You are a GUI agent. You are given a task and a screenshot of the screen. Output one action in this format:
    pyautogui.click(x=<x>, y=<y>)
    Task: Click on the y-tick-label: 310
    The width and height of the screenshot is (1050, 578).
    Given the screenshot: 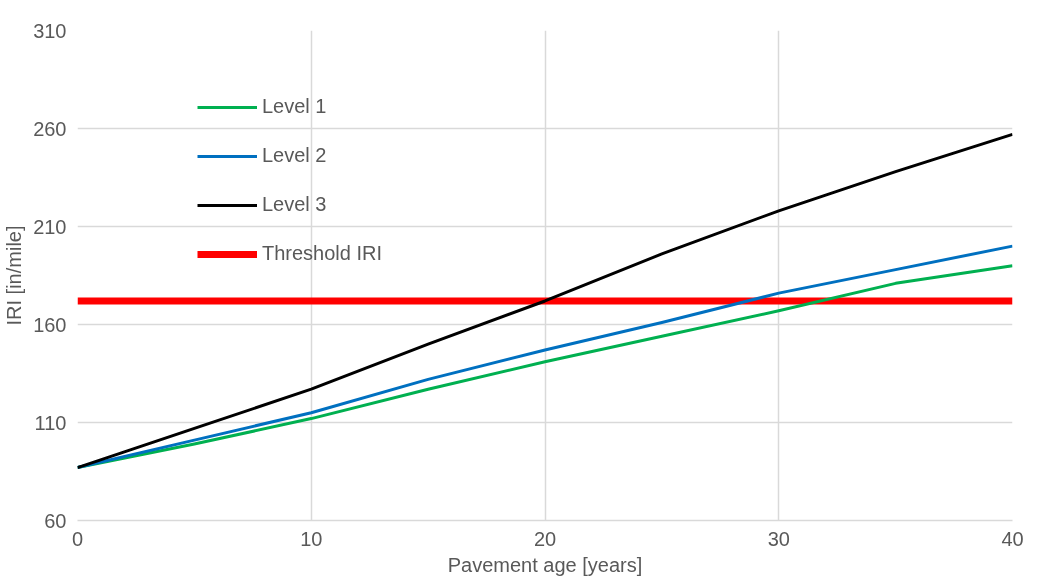 What is the action you would take?
    pyautogui.click(x=50, y=30)
    